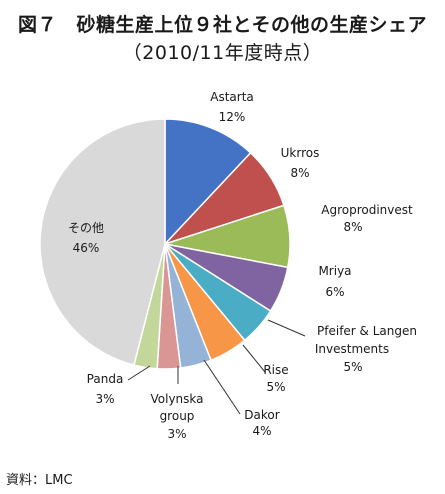 The image size is (445, 494). I want to click on slice-value-label-5: 5%, so click(275, 387).